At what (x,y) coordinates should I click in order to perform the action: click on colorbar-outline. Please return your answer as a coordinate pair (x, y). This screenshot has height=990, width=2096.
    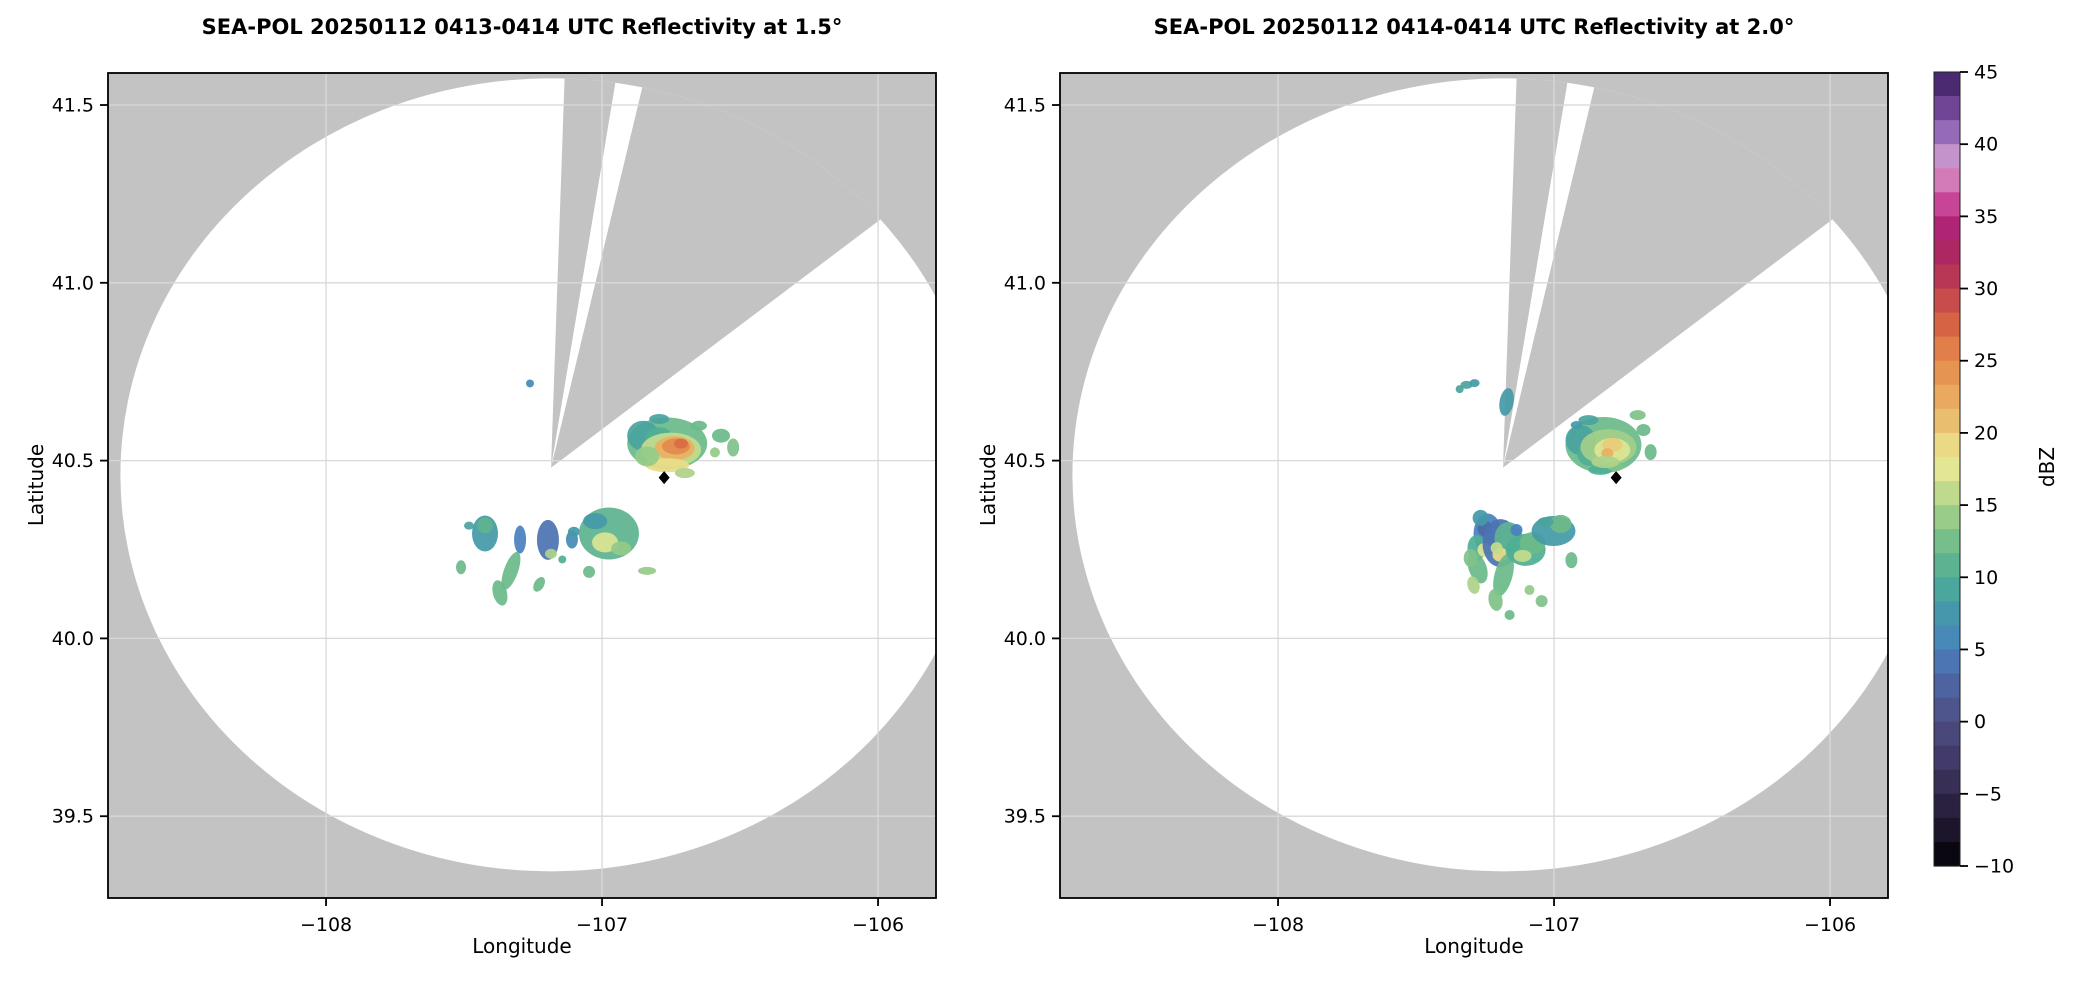
    Looking at the image, I should click on (1947, 469).